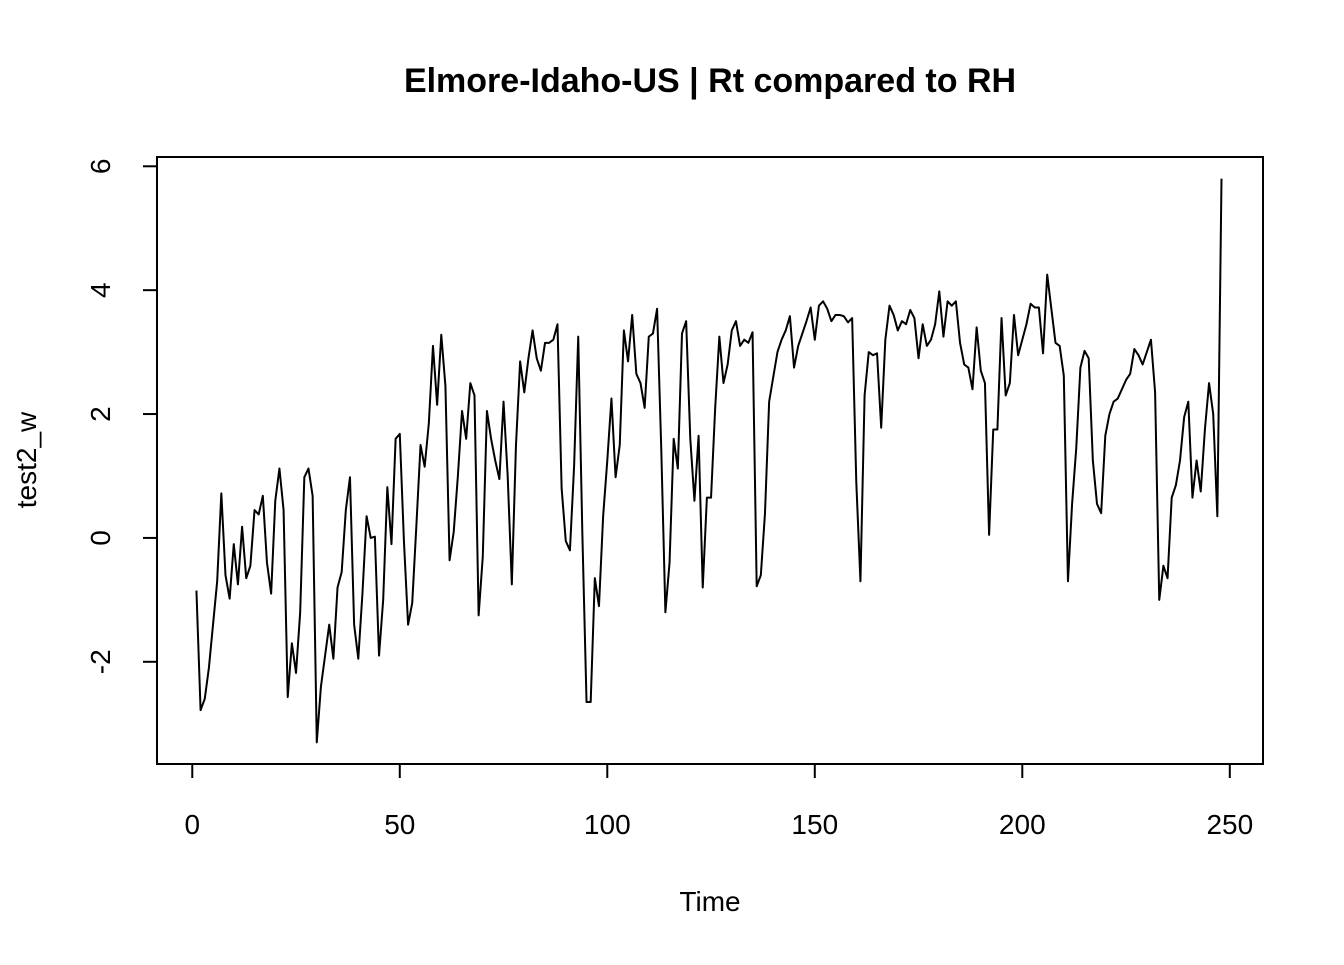  What do you see at coordinates (100, 167) in the screenshot?
I see `y-tick-label: 6` at bounding box center [100, 167].